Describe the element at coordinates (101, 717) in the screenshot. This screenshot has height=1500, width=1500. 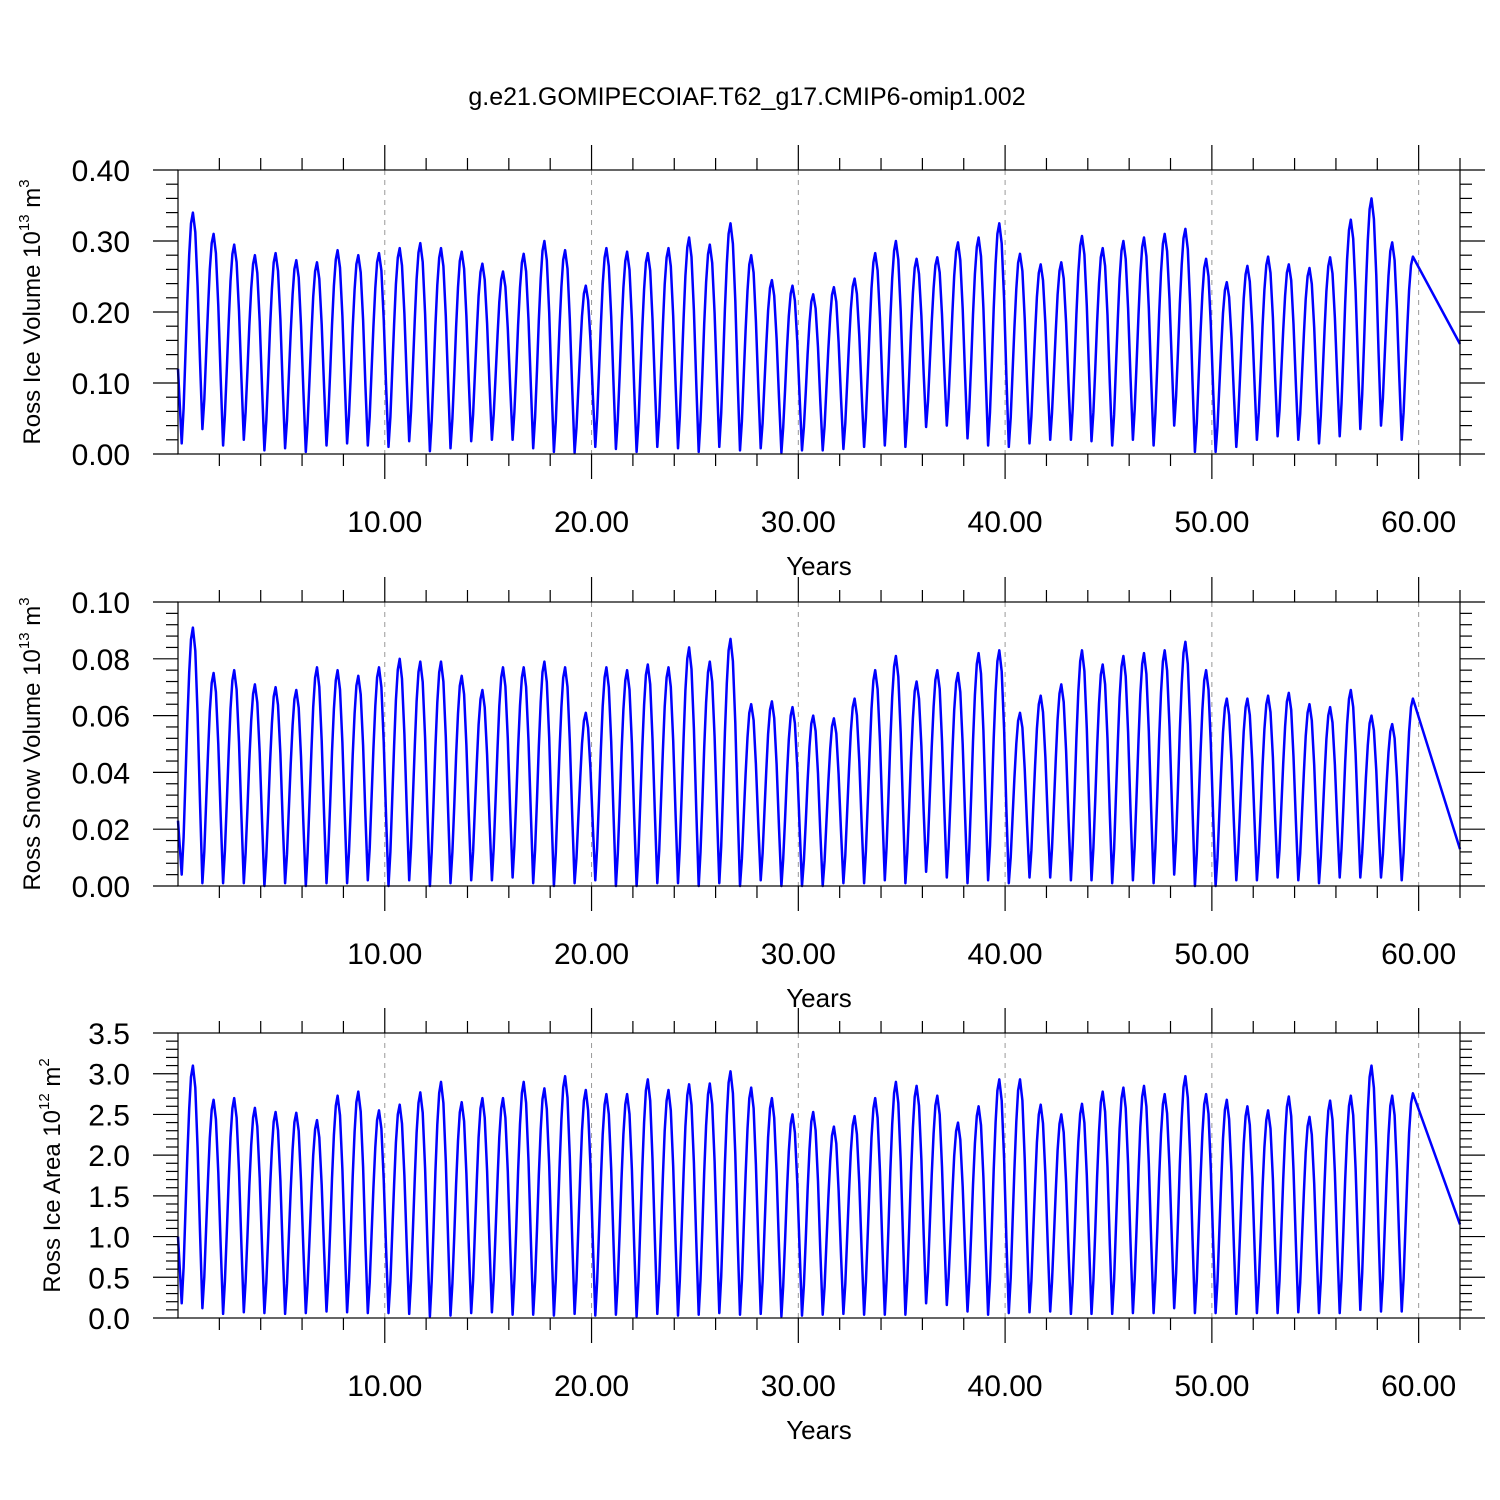
I see `y-tick-label: 0.06` at that location.